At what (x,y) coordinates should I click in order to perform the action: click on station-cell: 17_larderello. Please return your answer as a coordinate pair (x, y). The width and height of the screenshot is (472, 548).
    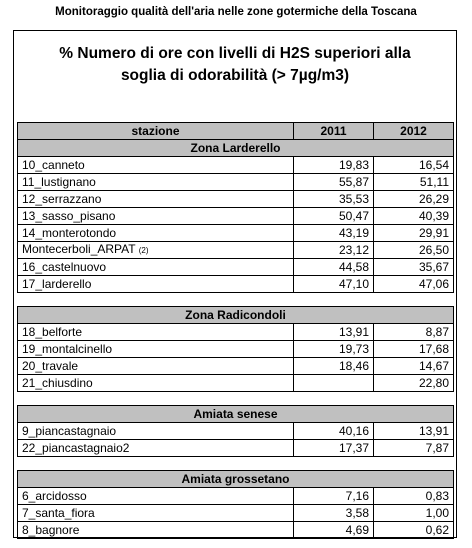
    Looking at the image, I should click on (155, 284).